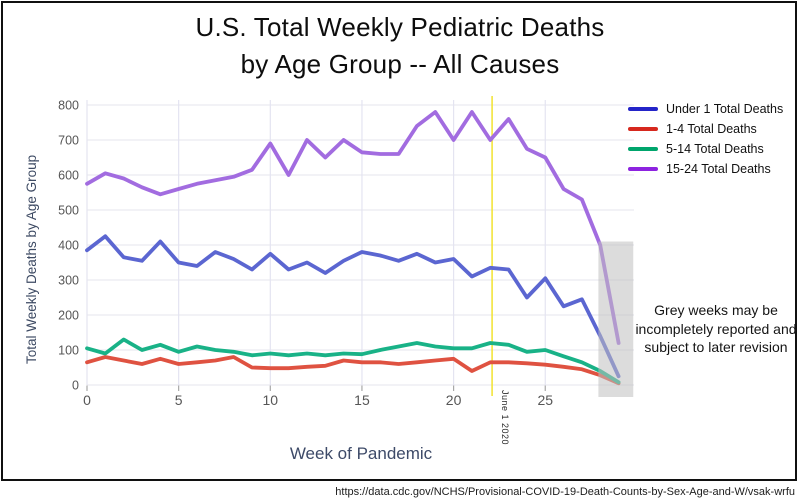 This screenshot has height=504, width=800. What do you see at coordinates (68, 246) in the screenshot?
I see `y-tick-label: 400` at bounding box center [68, 246].